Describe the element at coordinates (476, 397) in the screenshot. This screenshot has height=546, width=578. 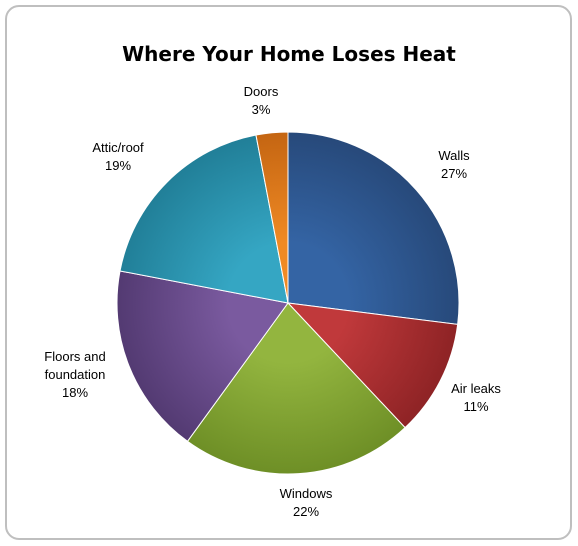
I see `data-label-air-leaks: Air leaks 11%` at that location.